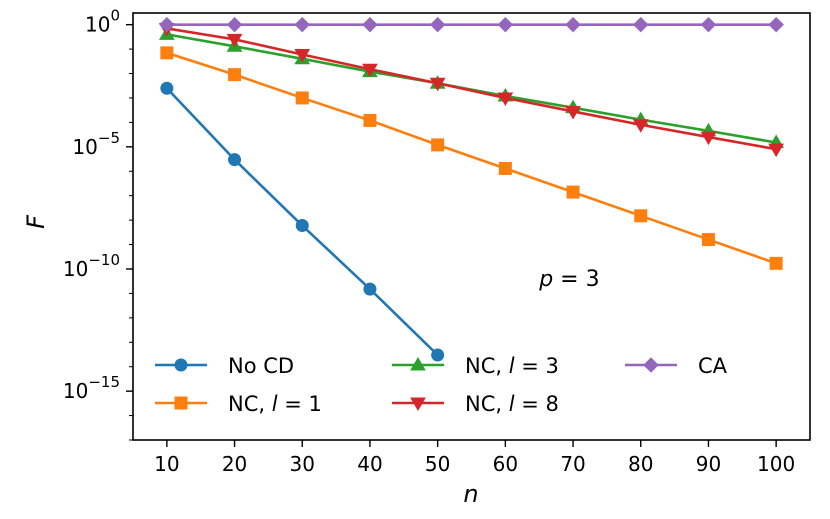  What do you see at coordinates (166, 464) in the screenshot?
I see `x-tick-label: 10` at bounding box center [166, 464].